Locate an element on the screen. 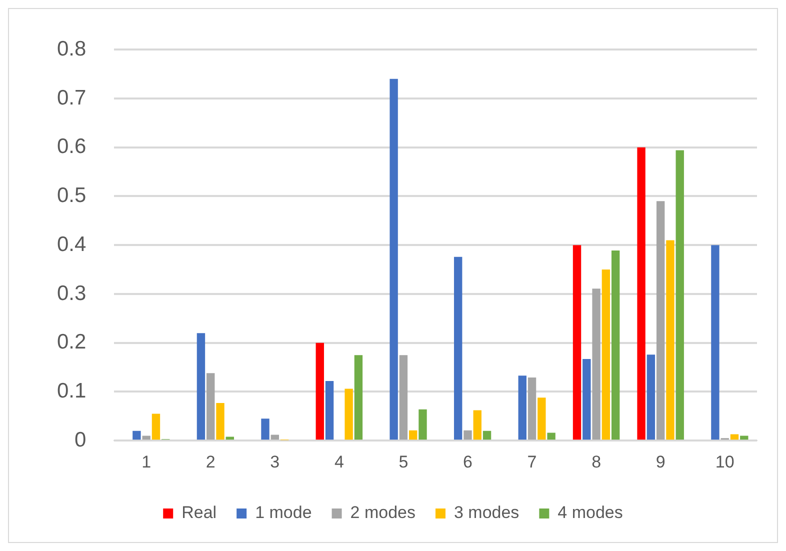 This screenshot has height=551, width=786. y-tick-label: 0.4 is located at coordinates (71, 244).